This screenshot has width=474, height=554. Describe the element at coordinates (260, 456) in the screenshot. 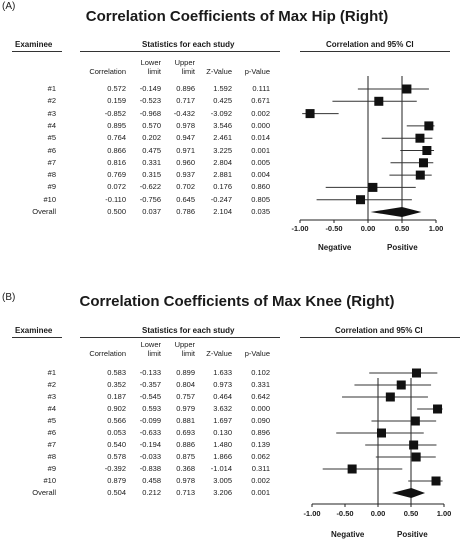

I see `p-value-cell: 0.062` at that location.